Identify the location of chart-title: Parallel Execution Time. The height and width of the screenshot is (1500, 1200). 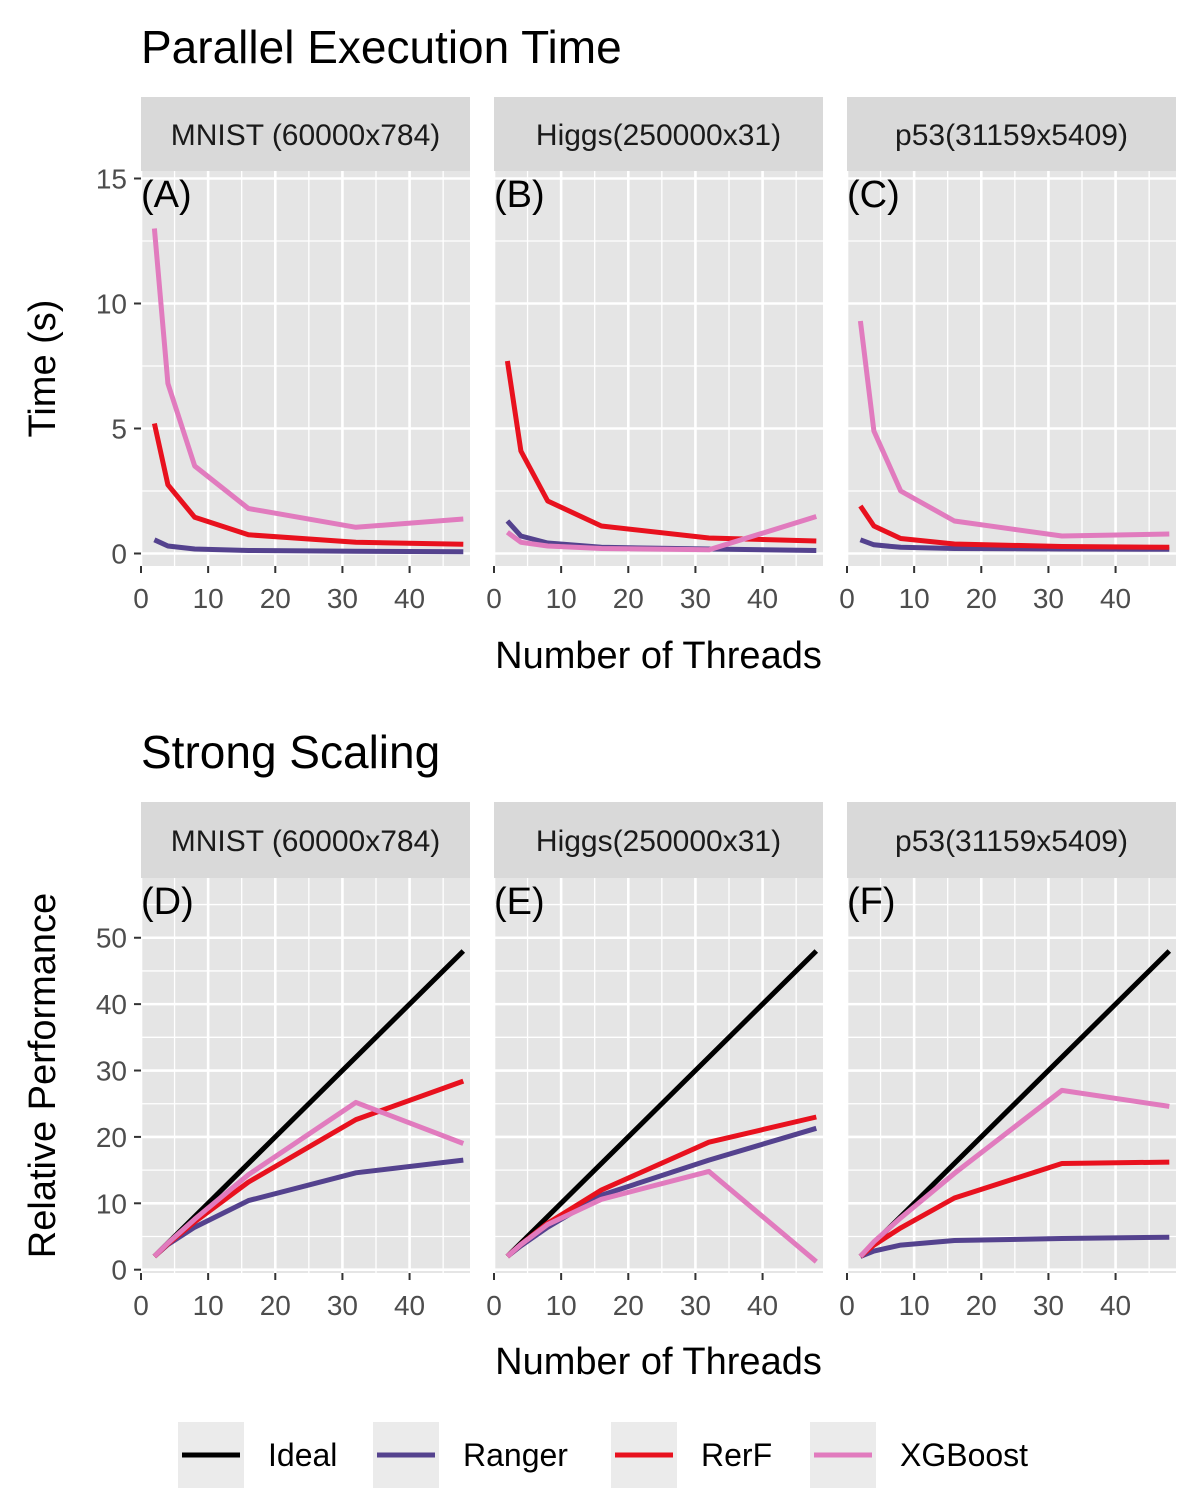
(381, 47).